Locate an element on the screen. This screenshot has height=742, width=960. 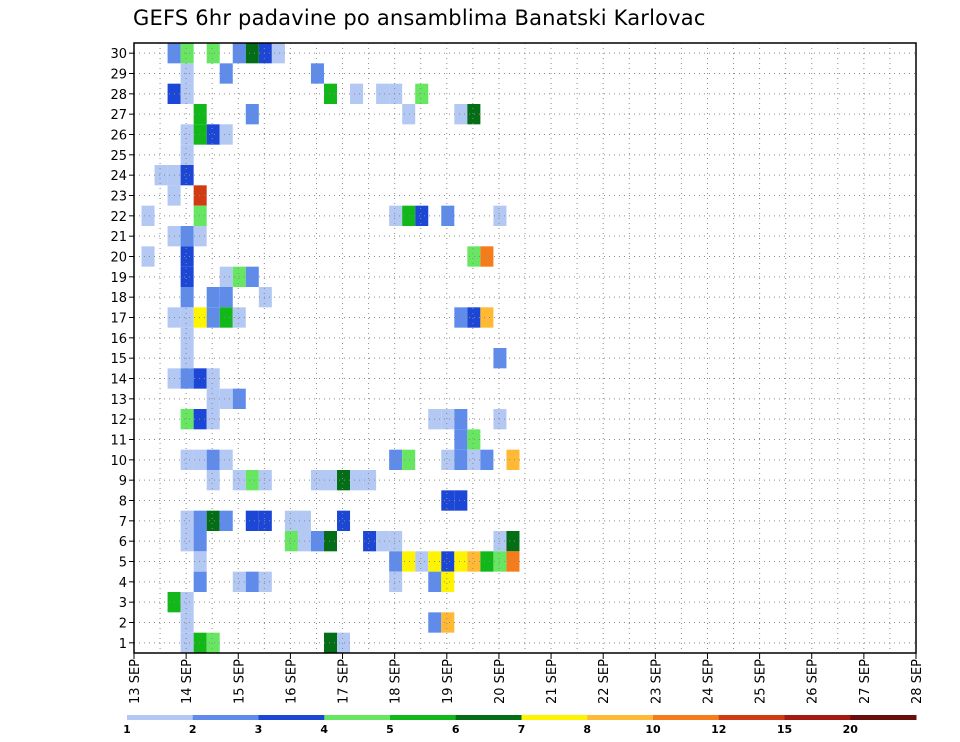
x-tick-label: 13 SEP is located at coordinates (135, 681).